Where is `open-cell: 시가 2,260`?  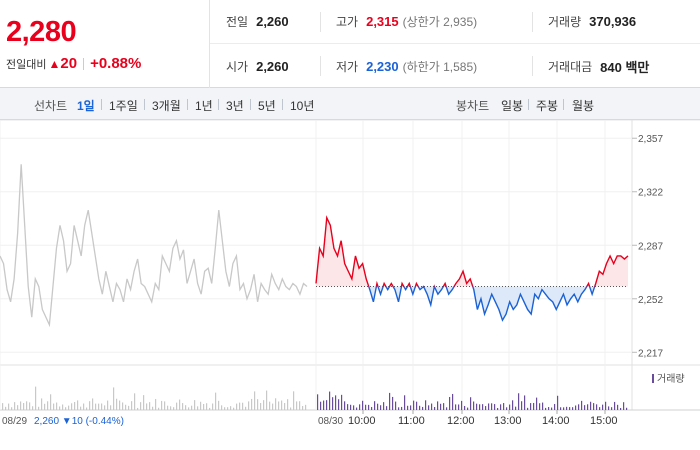 open-cell: 시가 2,260 is located at coordinates (257, 66).